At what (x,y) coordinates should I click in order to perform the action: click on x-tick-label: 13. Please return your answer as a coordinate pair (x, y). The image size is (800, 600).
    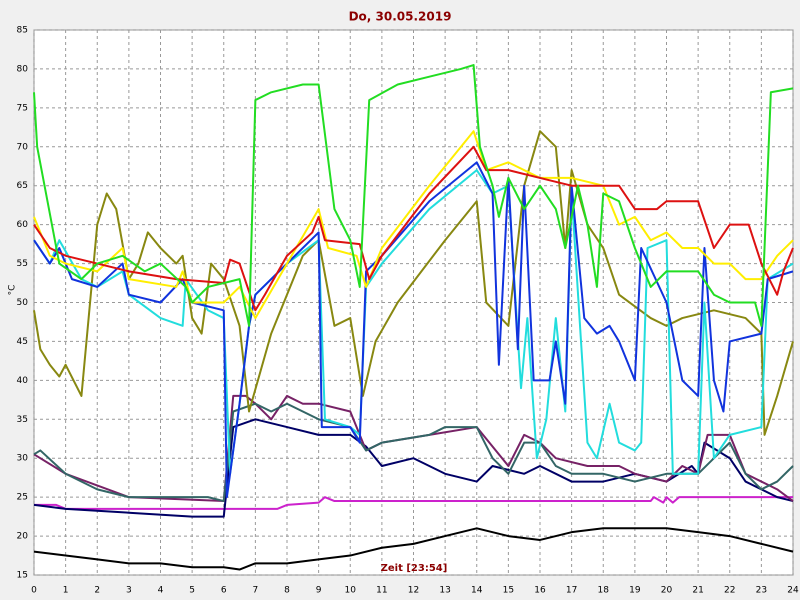
    Looking at the image, I should click on (444, 591).